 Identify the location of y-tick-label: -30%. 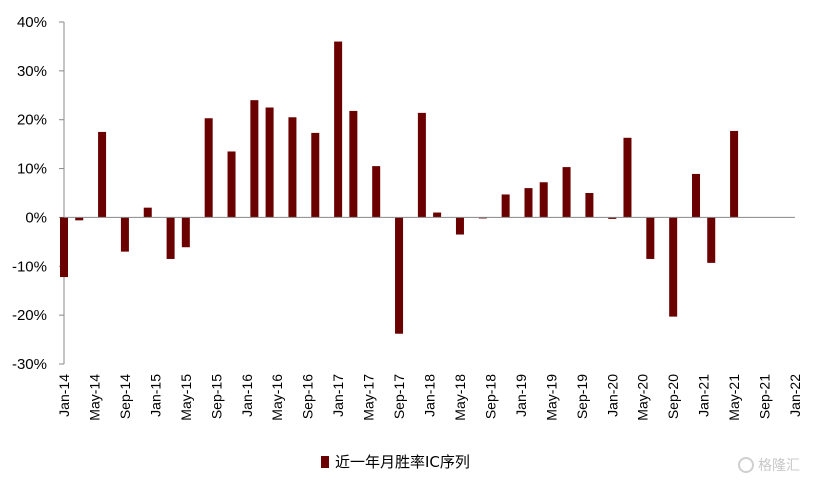
(29, 364).